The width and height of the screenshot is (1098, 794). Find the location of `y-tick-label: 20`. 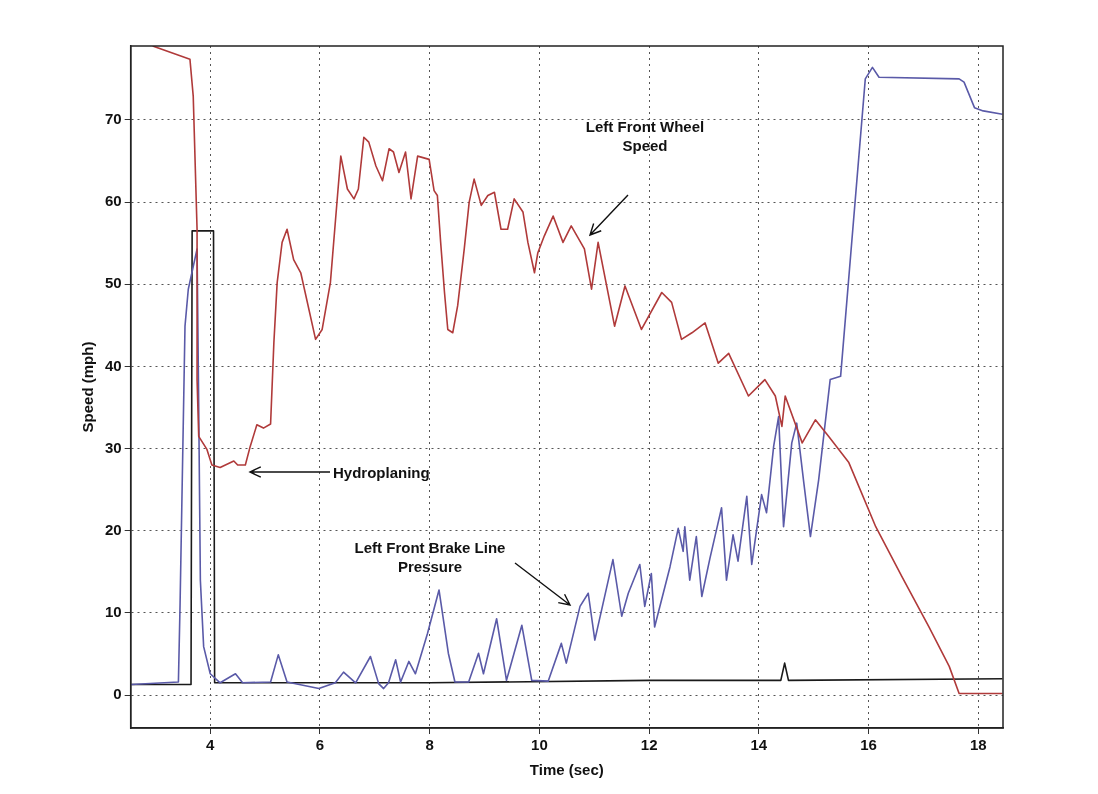

y-tick-label: 20 is located at coordinates (113, 529).